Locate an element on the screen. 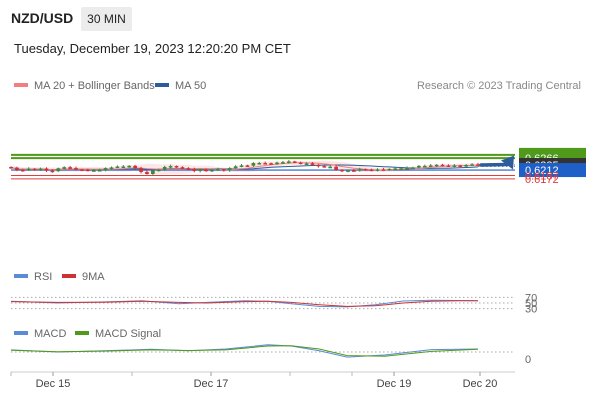 The image size is (590, 400). bollinger-bands is located at coordinates (244, 167).